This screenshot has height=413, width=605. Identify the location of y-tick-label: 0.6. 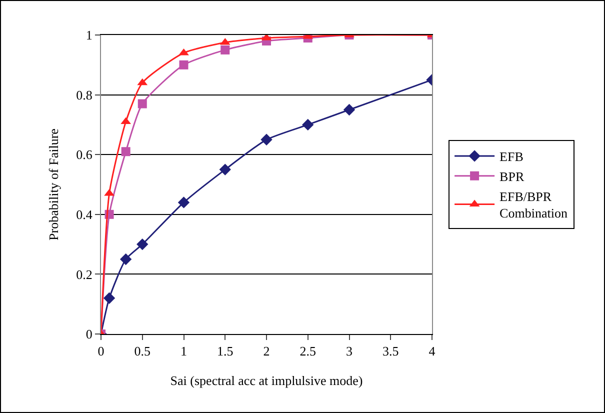
(84, 154).